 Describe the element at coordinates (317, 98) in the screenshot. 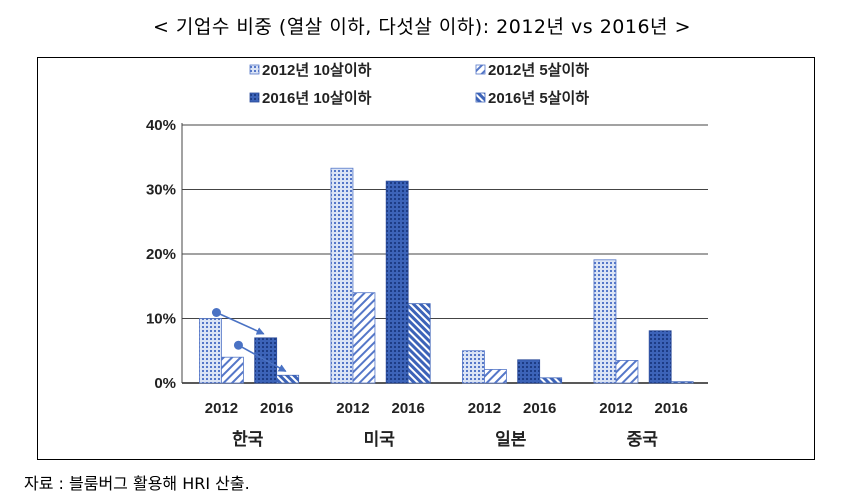

I see `legend-label: 2016년 10살이하` at that location.